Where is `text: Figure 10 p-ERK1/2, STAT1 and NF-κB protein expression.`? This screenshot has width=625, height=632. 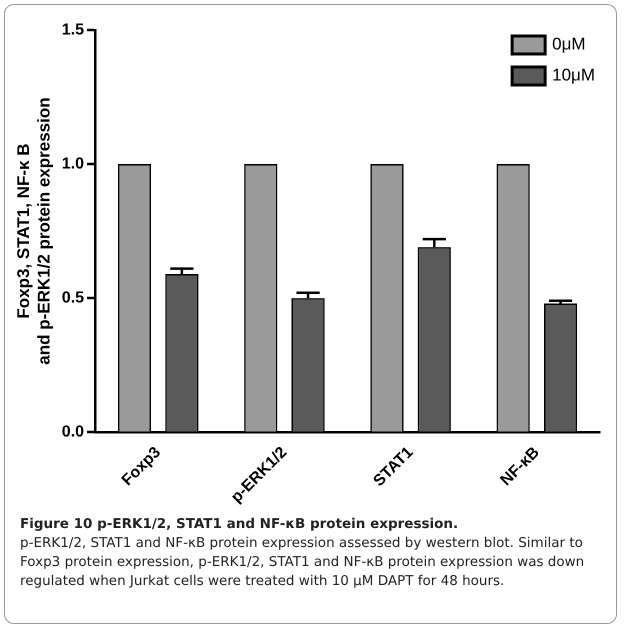
text: Figure 10 p-ERK1/2, STAT1 and NF-κB protein expression. is located at coordinates (239, 524).